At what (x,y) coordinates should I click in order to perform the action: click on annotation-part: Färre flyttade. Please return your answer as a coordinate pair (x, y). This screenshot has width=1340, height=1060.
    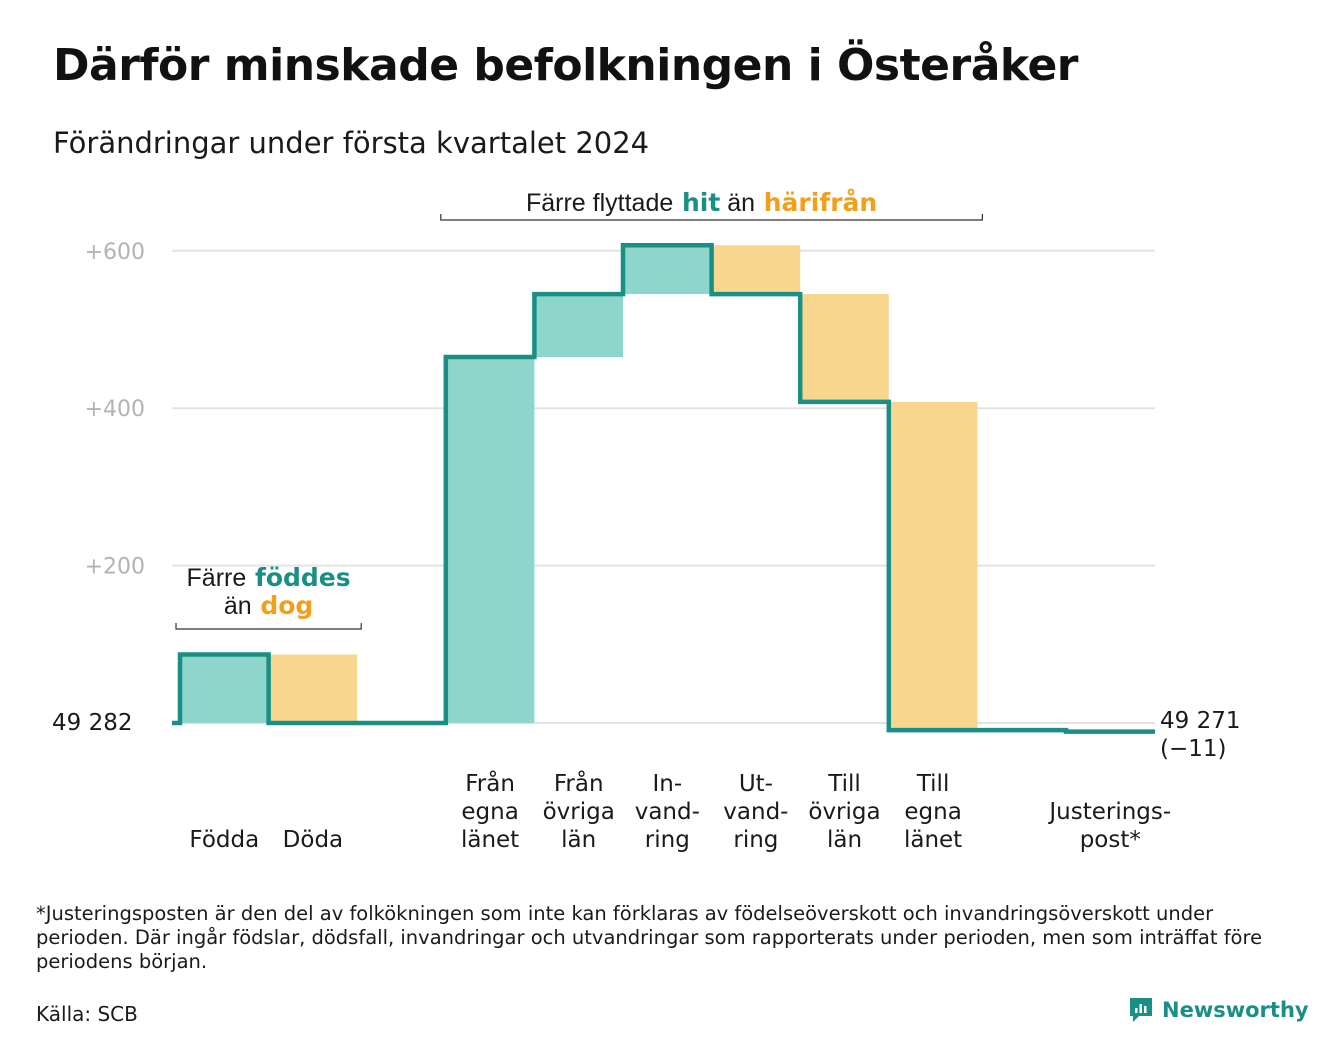
    Looking at the image, I should click on (599, 203).